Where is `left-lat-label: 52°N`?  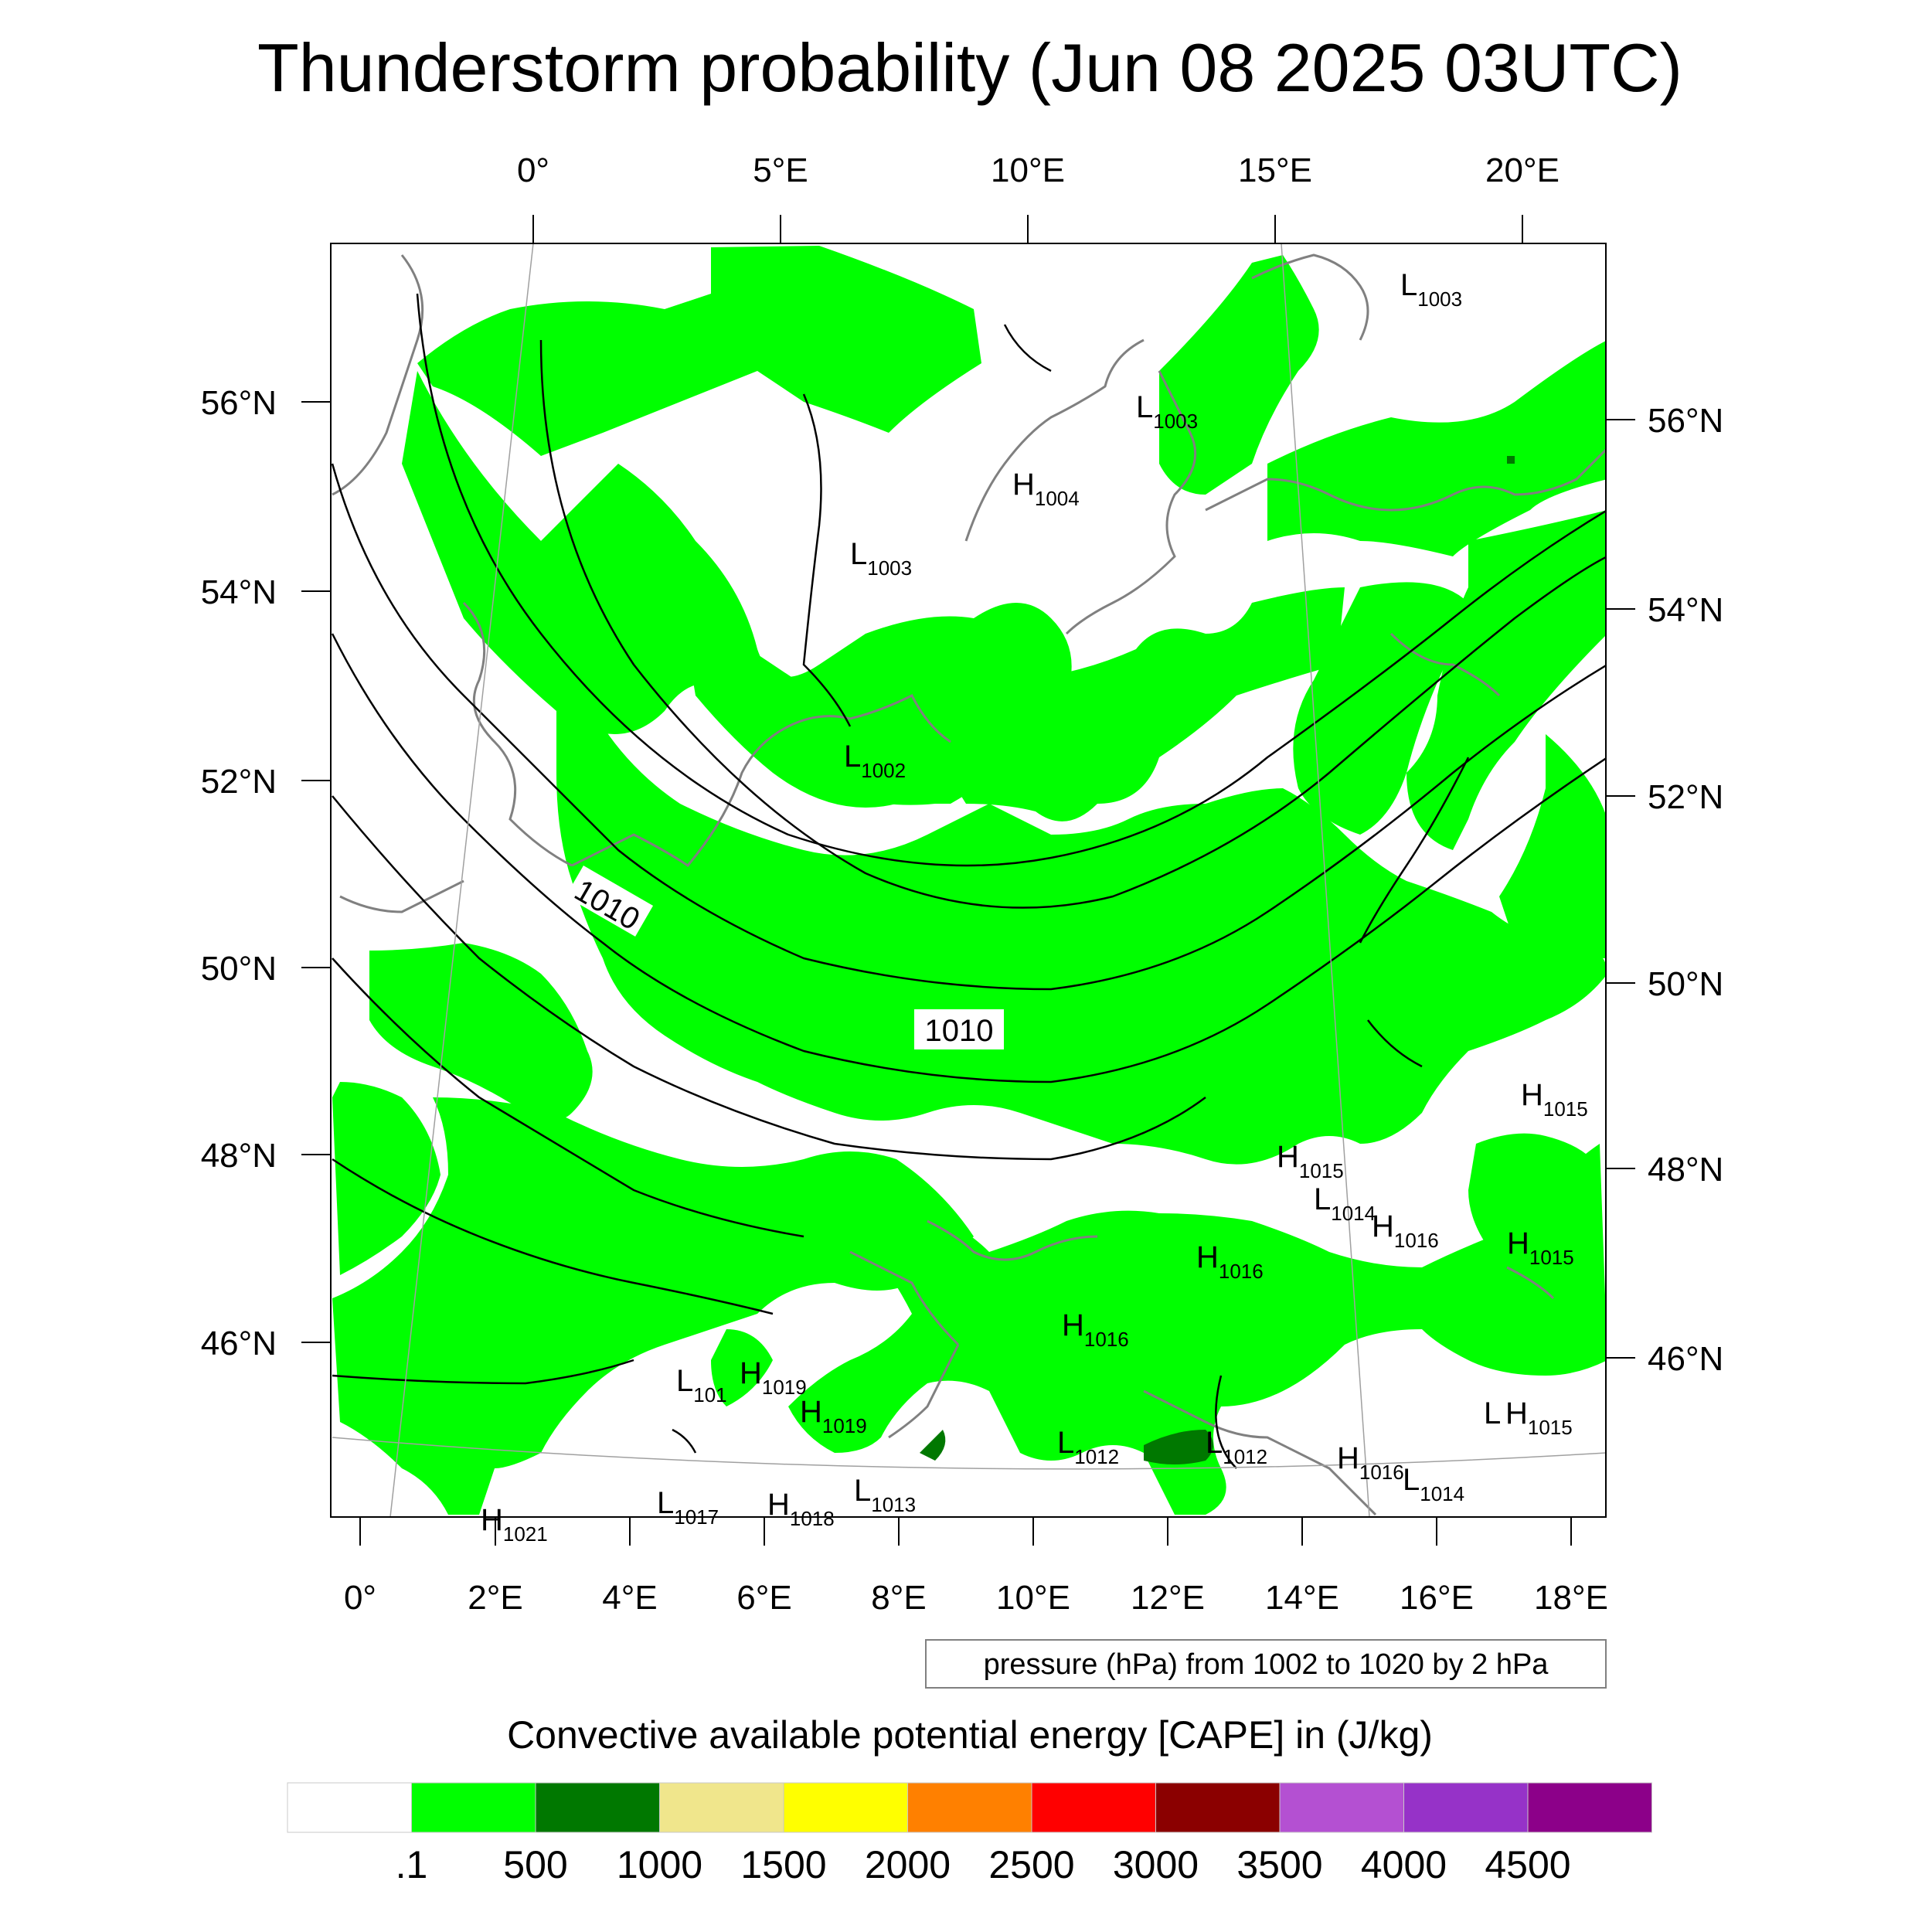 left-lat-label: 52°N is located at coordinates (239, 782).